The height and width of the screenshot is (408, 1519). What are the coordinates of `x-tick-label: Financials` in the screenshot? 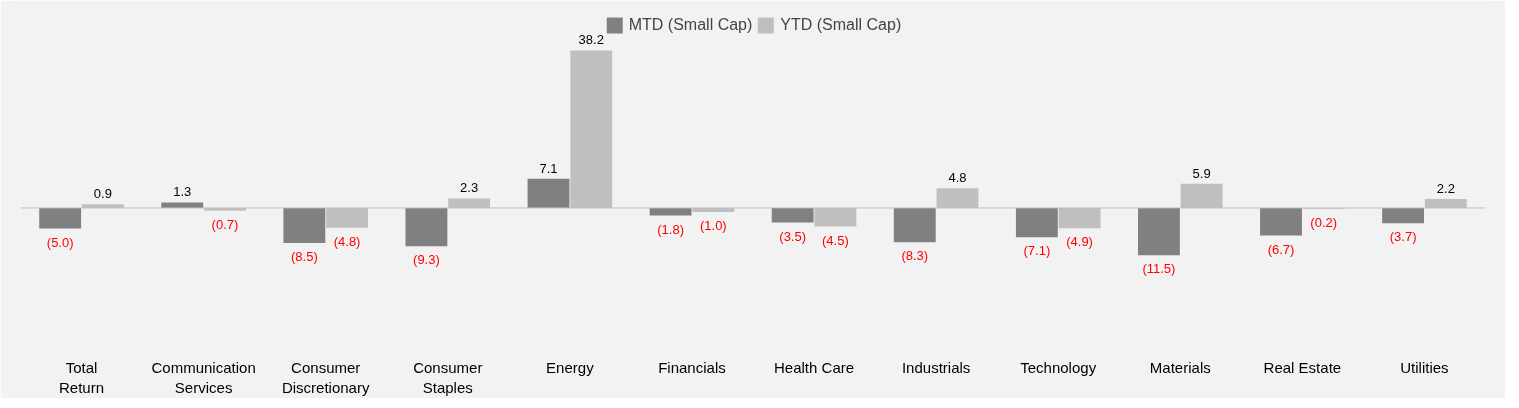 It's located at (692, 367).